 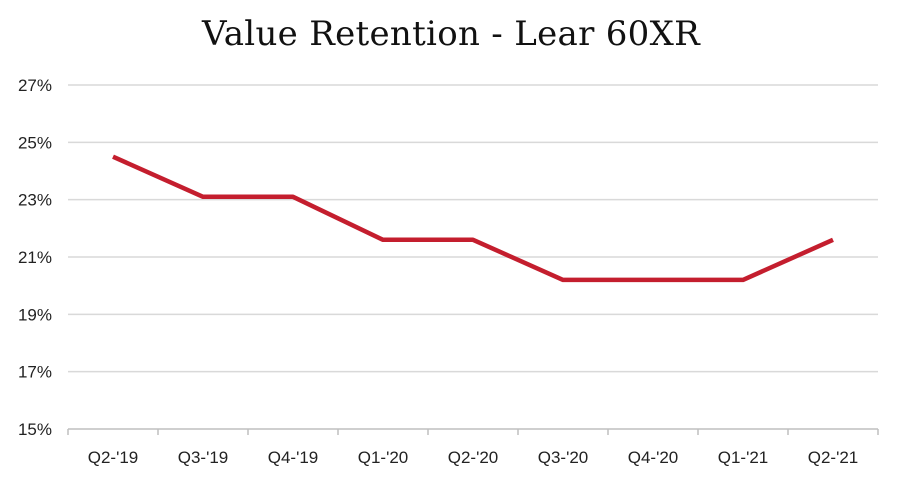 What do you see at coordinates (35, 372) in the screenshot?
I see `y-tick-label: 17%` at bounding box center [35, 372].